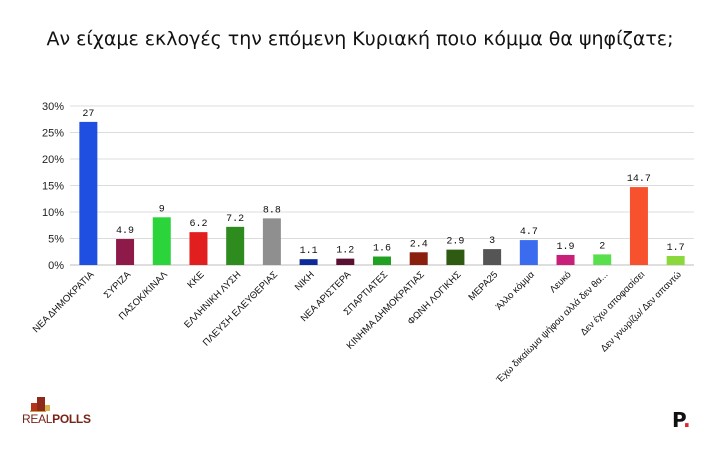 The height and width of the screenshot is (449, 720). Describe the element at coordinates (56, 240) in the screenshot. I see `y-tick-label: 5%` at that location.